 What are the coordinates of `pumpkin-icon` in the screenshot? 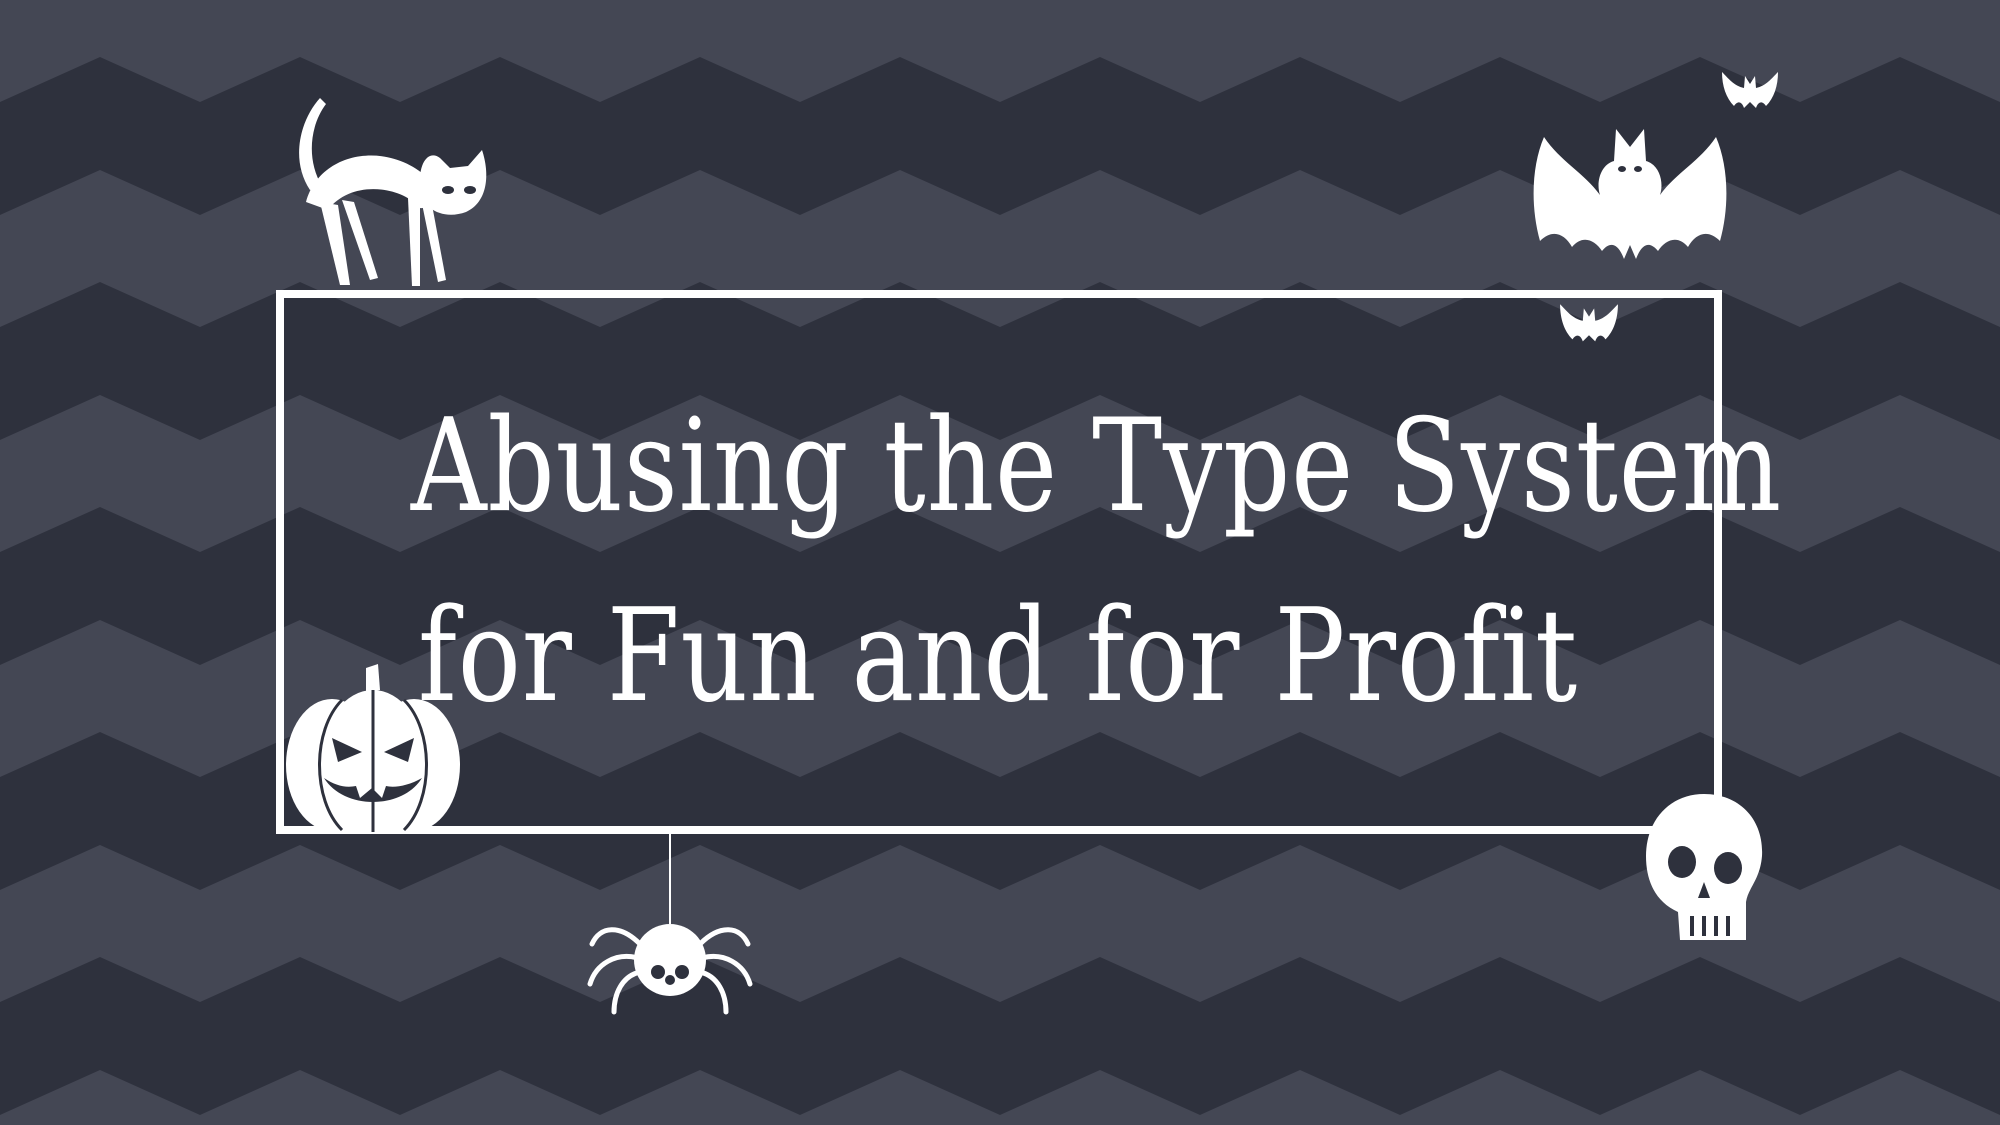 It's located at (373, 749).